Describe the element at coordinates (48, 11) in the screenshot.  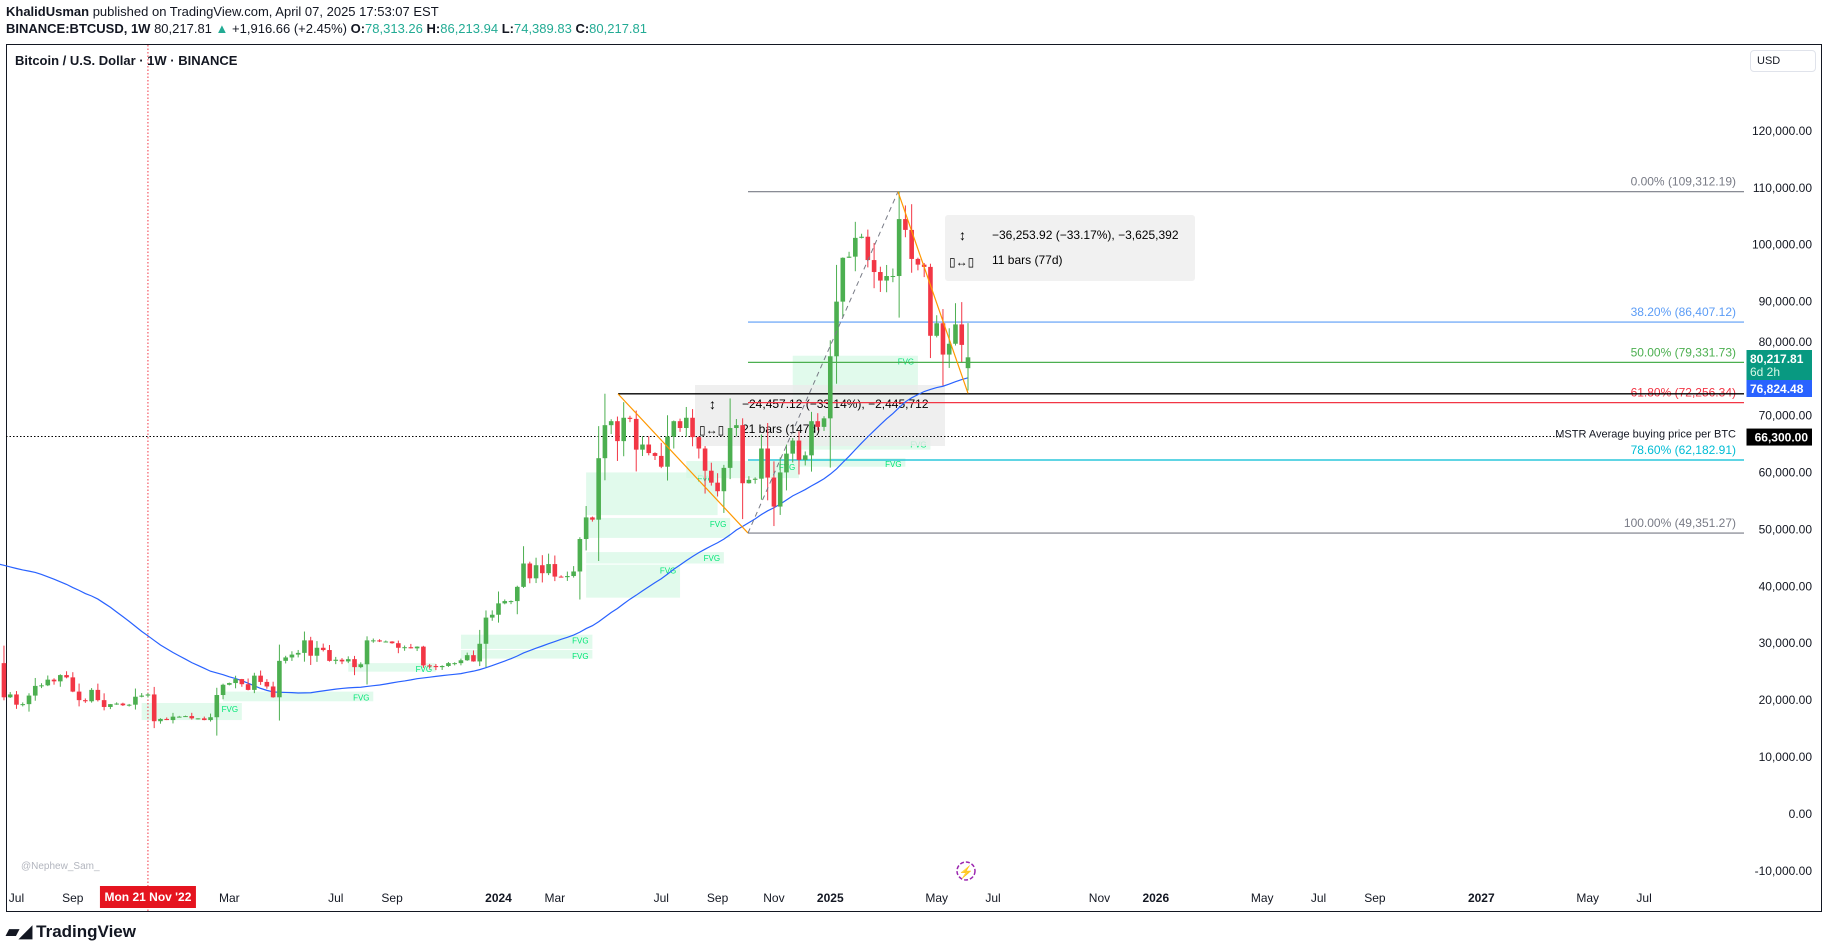
I see `author: KhalidUsman` at that location.